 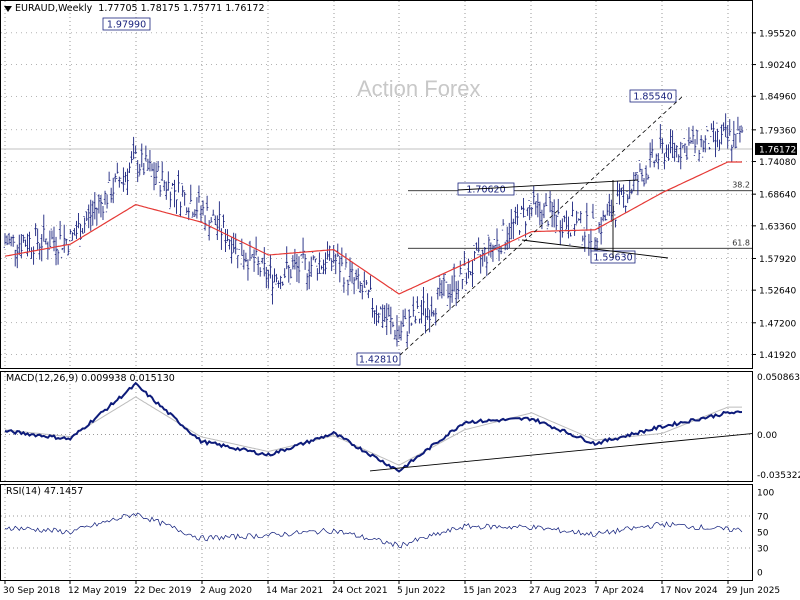 What do you see at coordinates (777, 324) in the screenshot?
I see `y-tick-label: 1.47200` at bounding box center [777, 324].